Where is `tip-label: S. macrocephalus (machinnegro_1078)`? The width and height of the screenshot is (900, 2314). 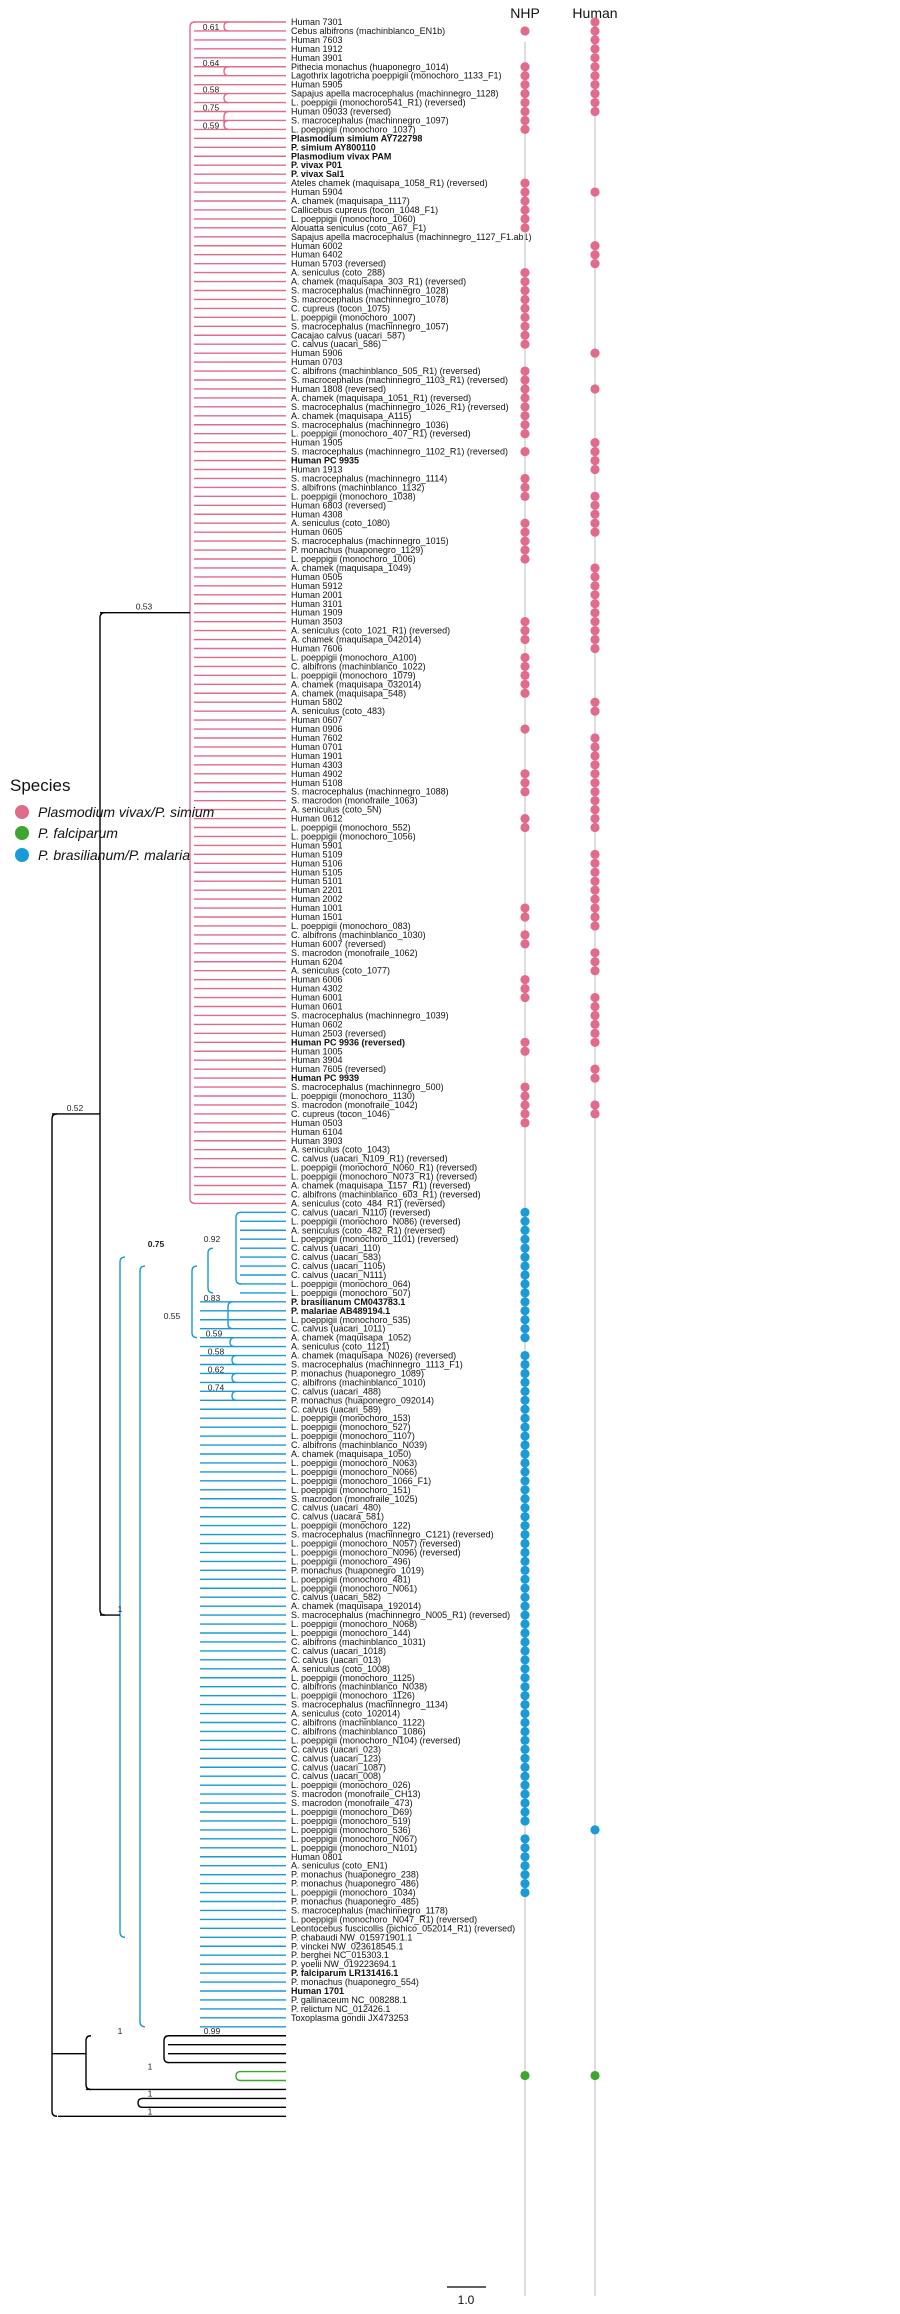
tip-label: S. macrocephalus (machinnegro_1078) is located at coordinates (370, 299).